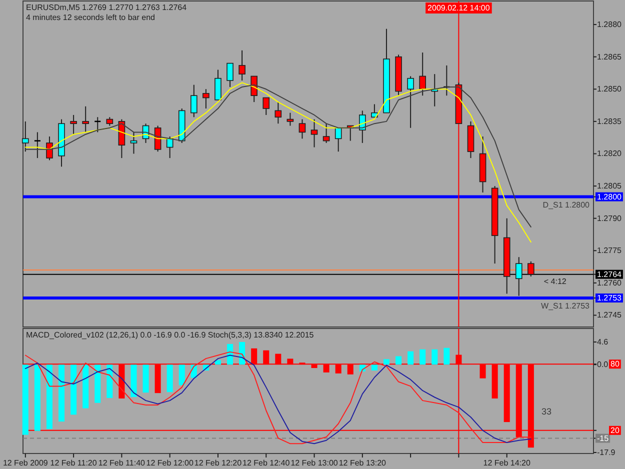  I want to click on y-tick-label: 1.2850, so click(609, 89).